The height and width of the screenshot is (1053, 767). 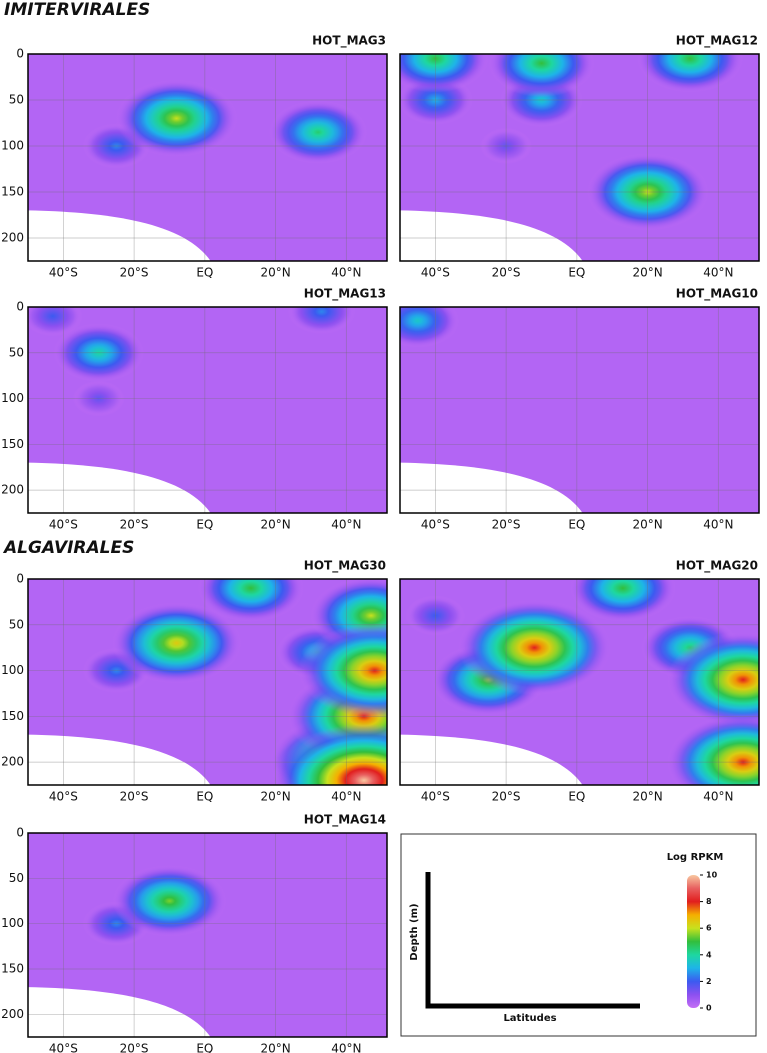 I want to click on panel-title: HOT_MAG12, so click(x=717, y=41).